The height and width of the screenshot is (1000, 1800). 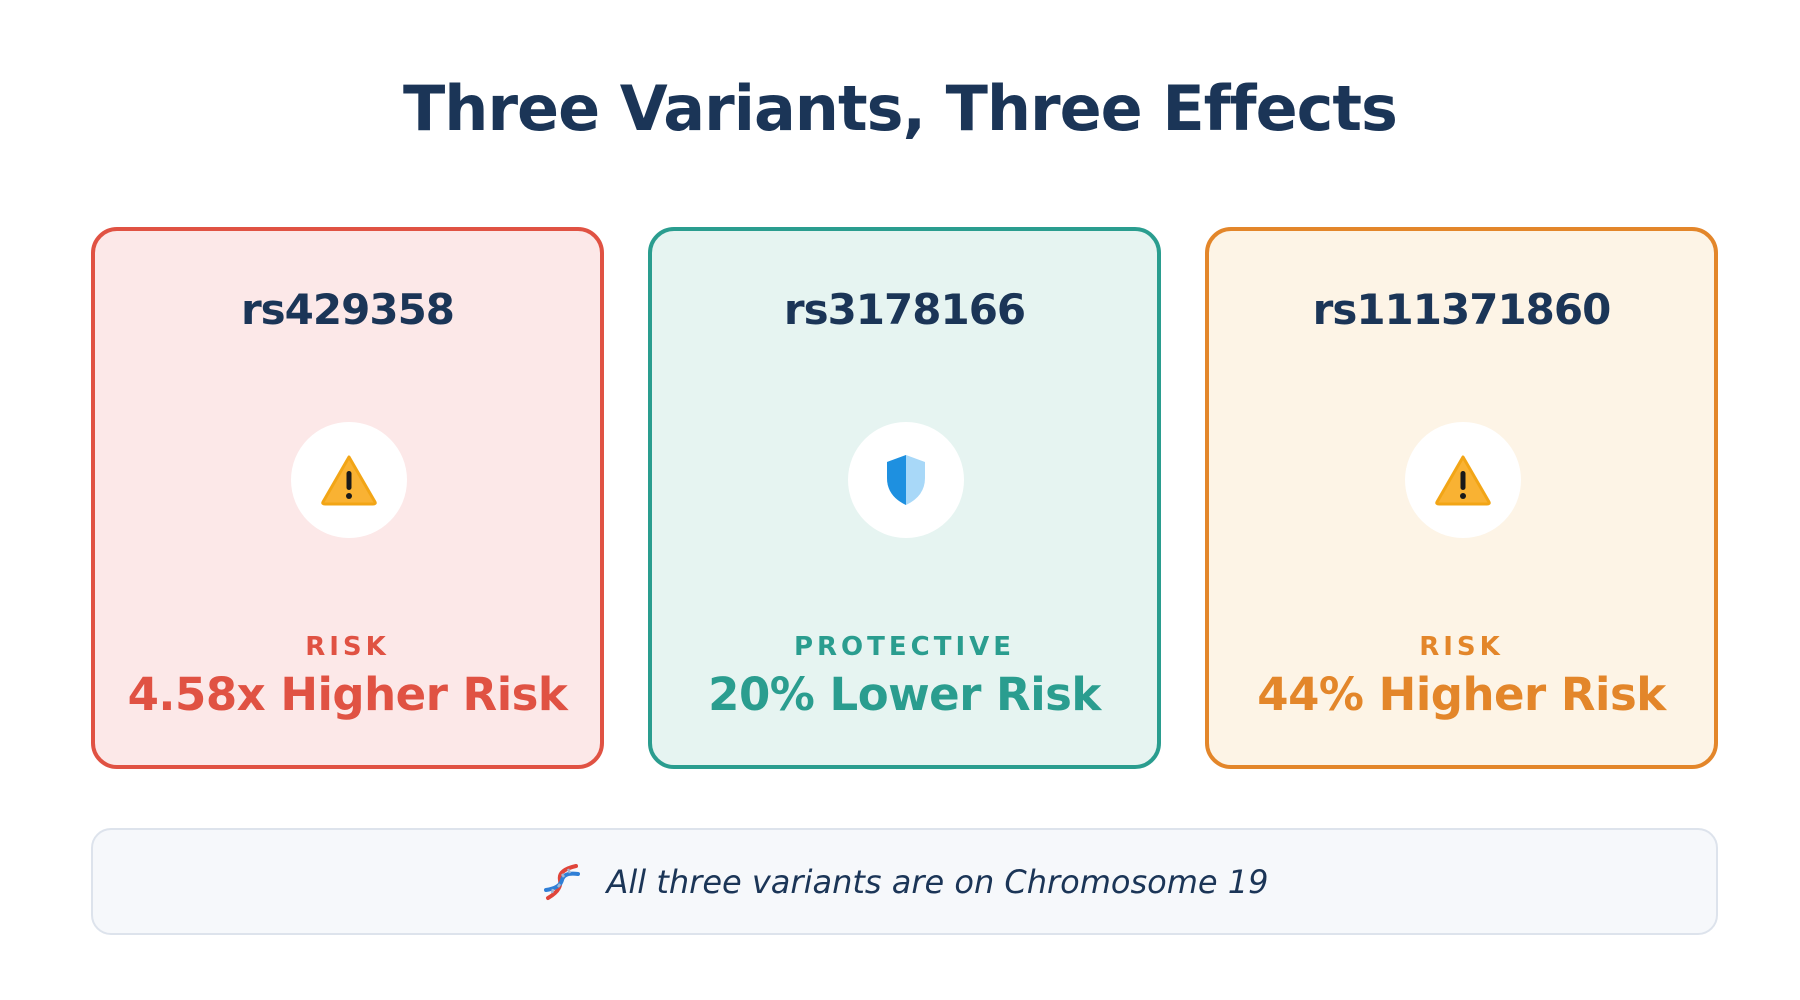 What do you see at coordinates (904, 647) in the screenshot?
I see `effect-type-label: PROTECTIVE` at bounding box center [904, 647].